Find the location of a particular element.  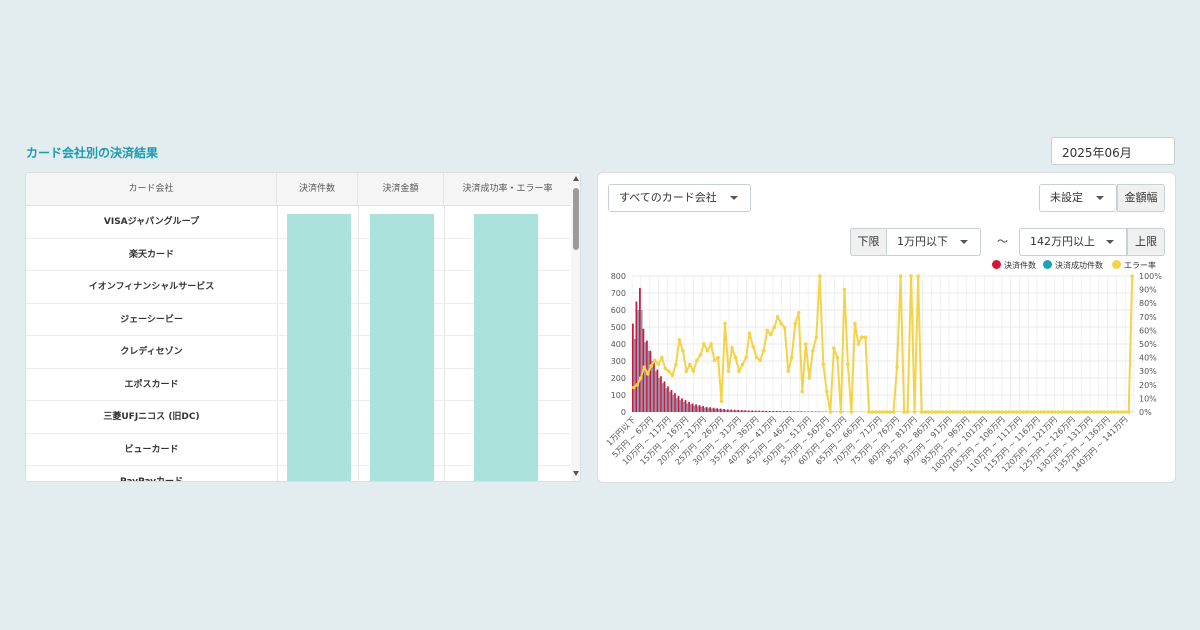

card-company-select: すべてのカード会社 is located at coordinates (679, 198).